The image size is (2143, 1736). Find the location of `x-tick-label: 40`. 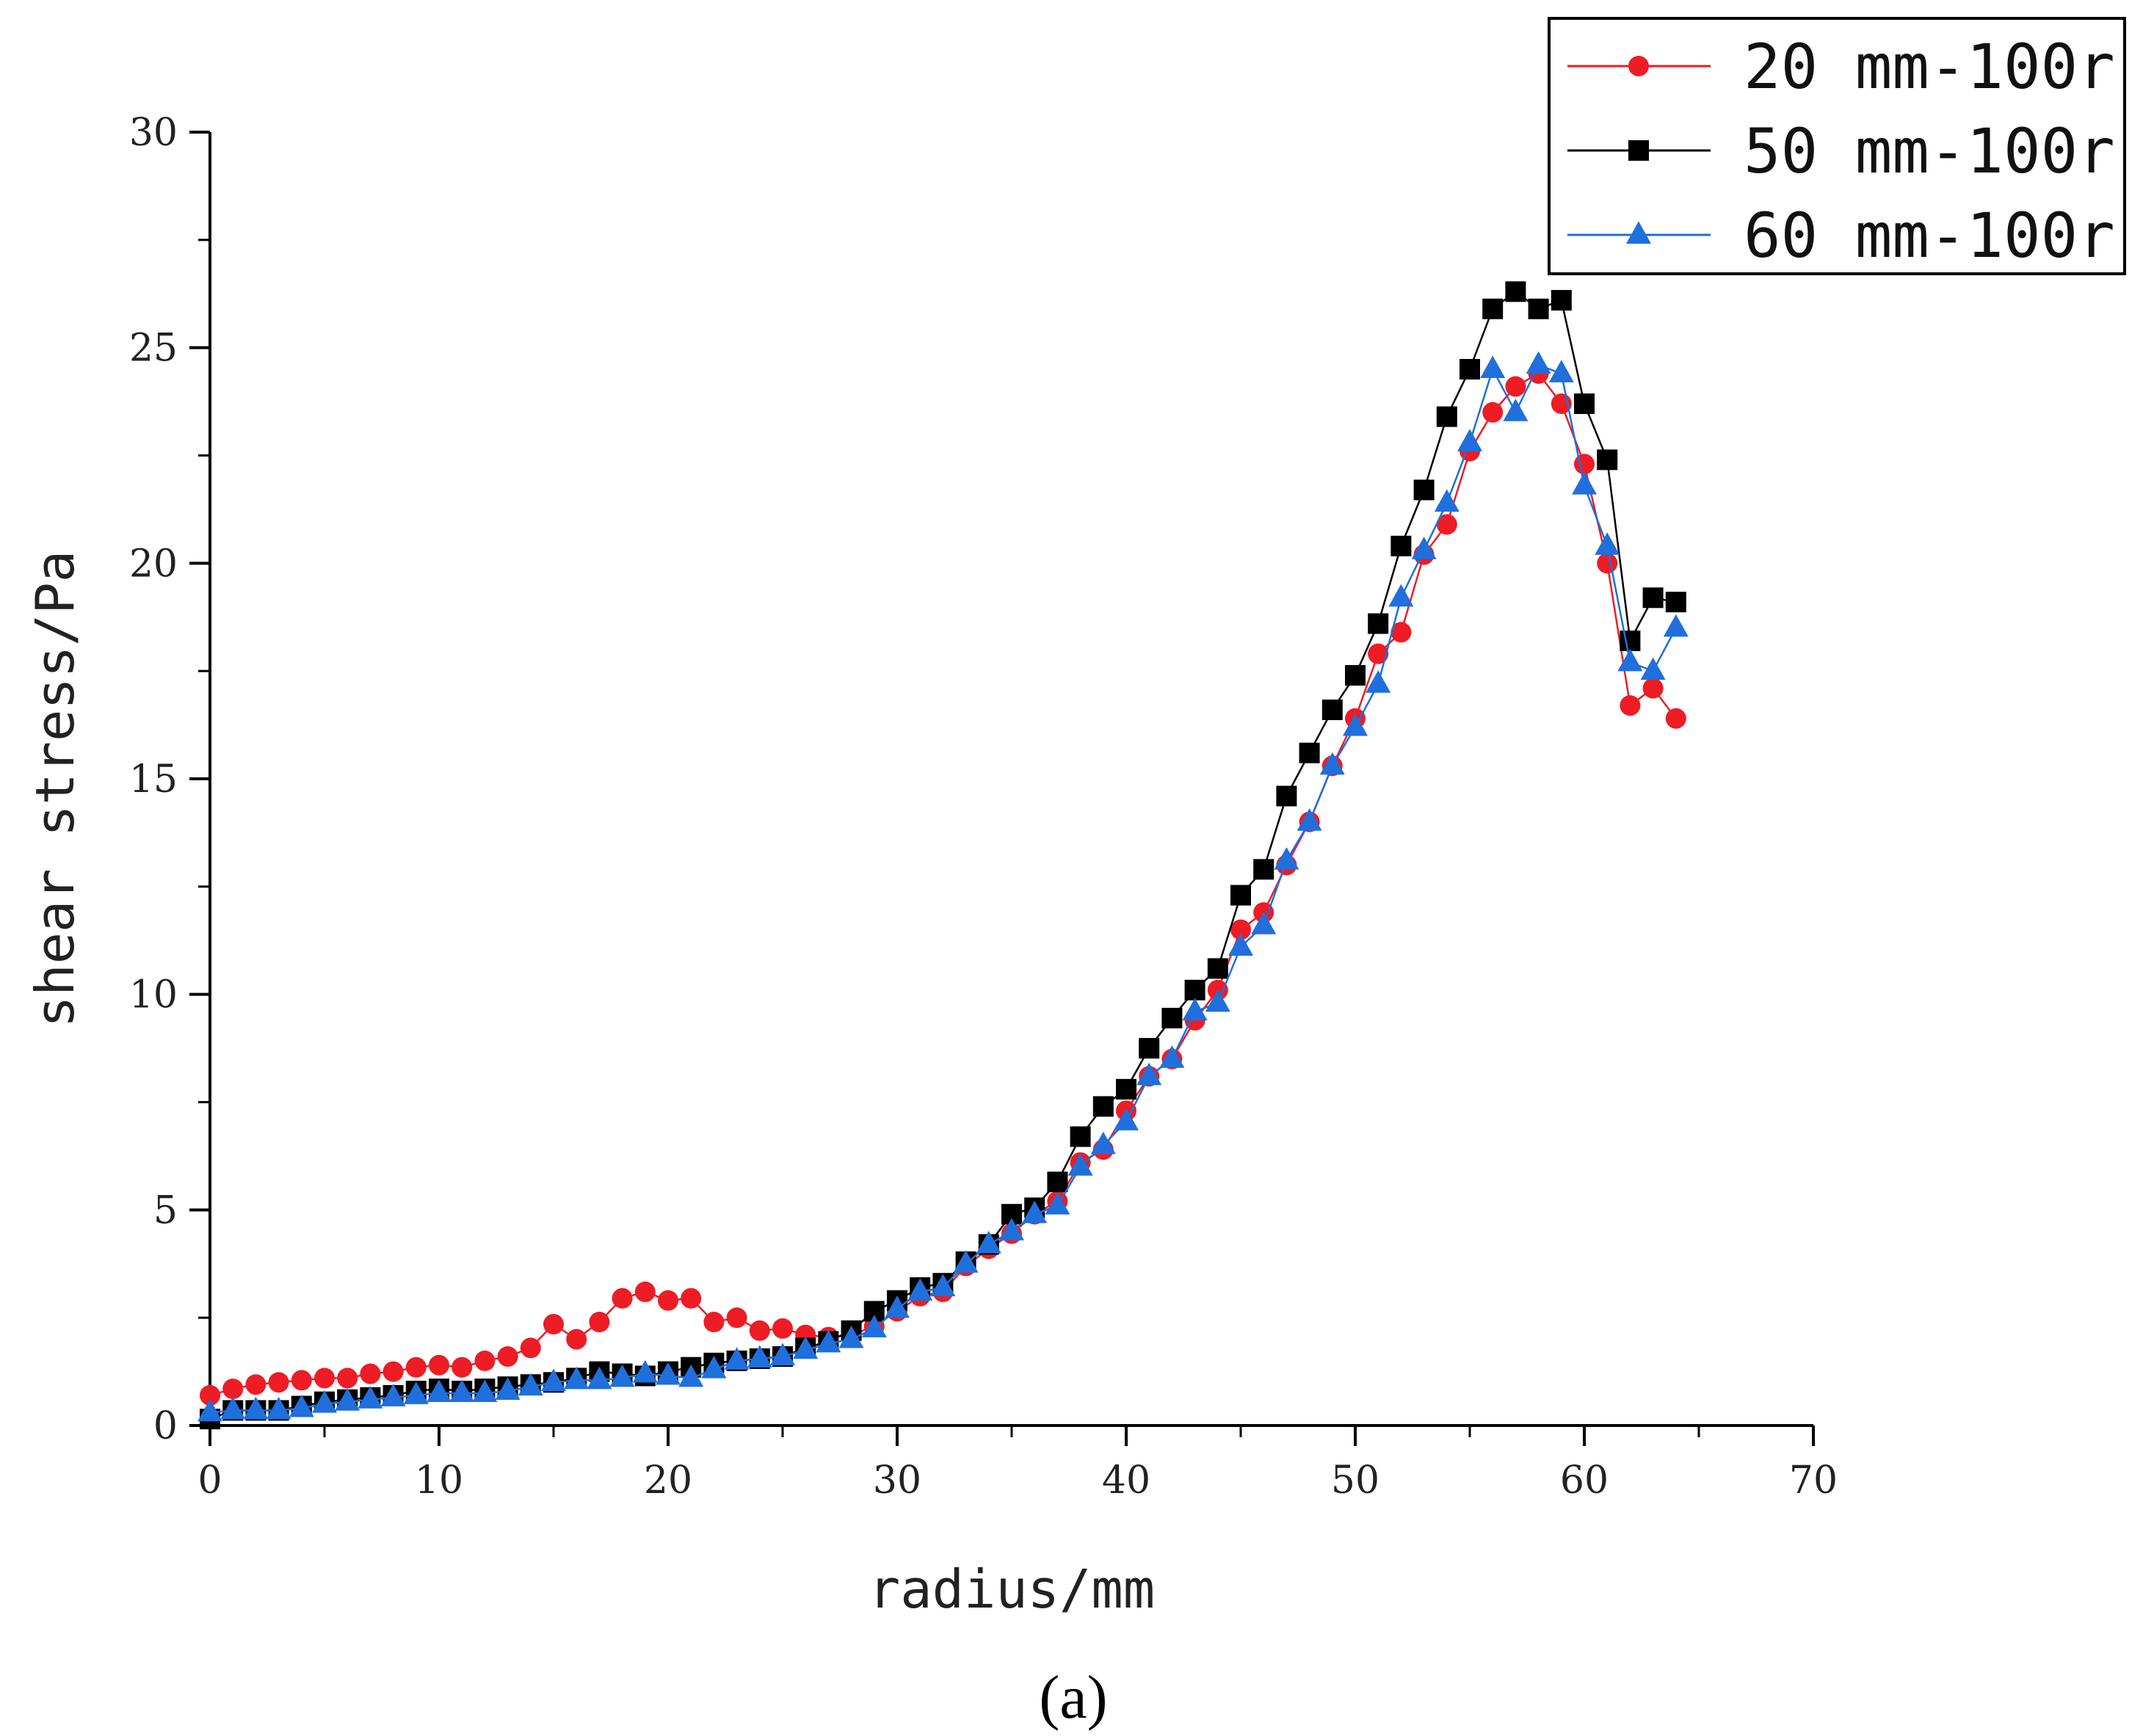

x-tick-label: 40 is located at coordinates (1126, 1481).